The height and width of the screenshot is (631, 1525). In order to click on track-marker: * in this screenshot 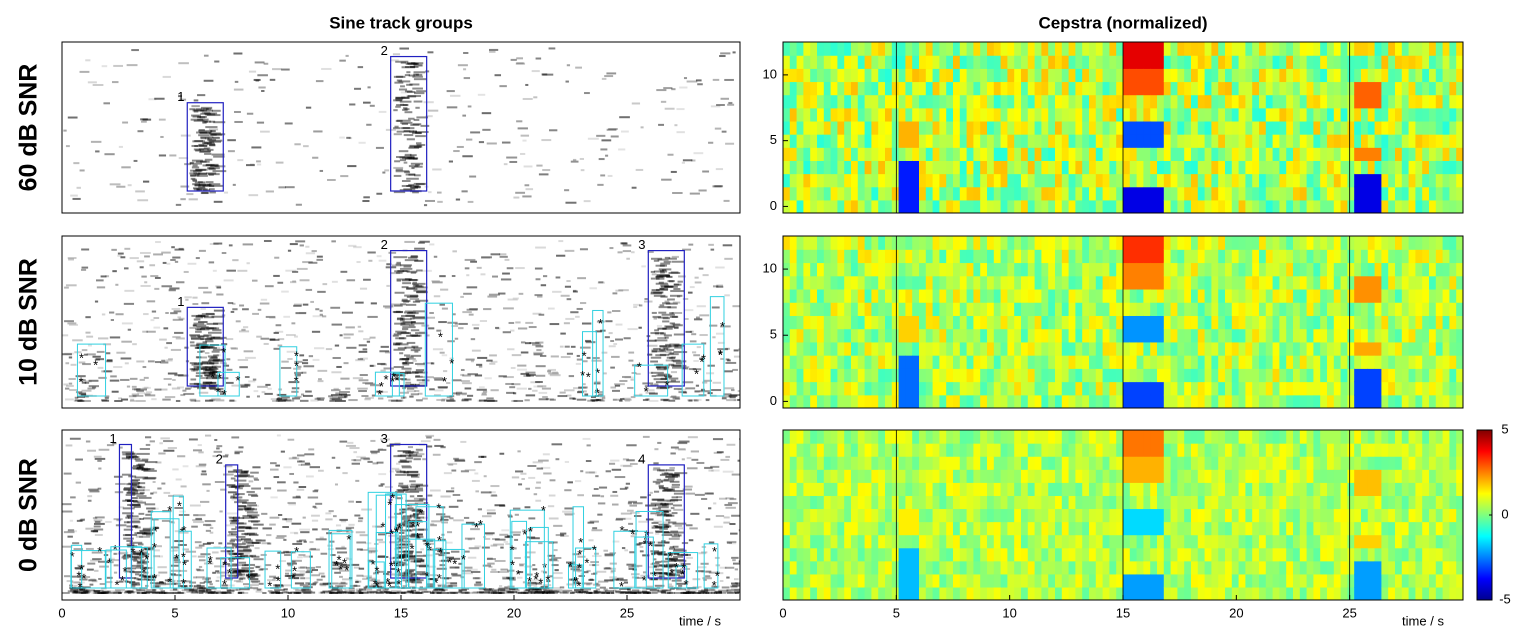, I will do `click(597, 392)`.